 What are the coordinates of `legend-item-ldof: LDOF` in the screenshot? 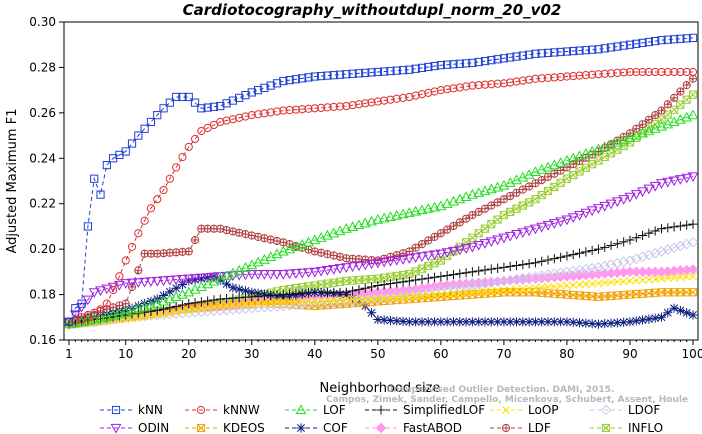 It's located at (625, 410).